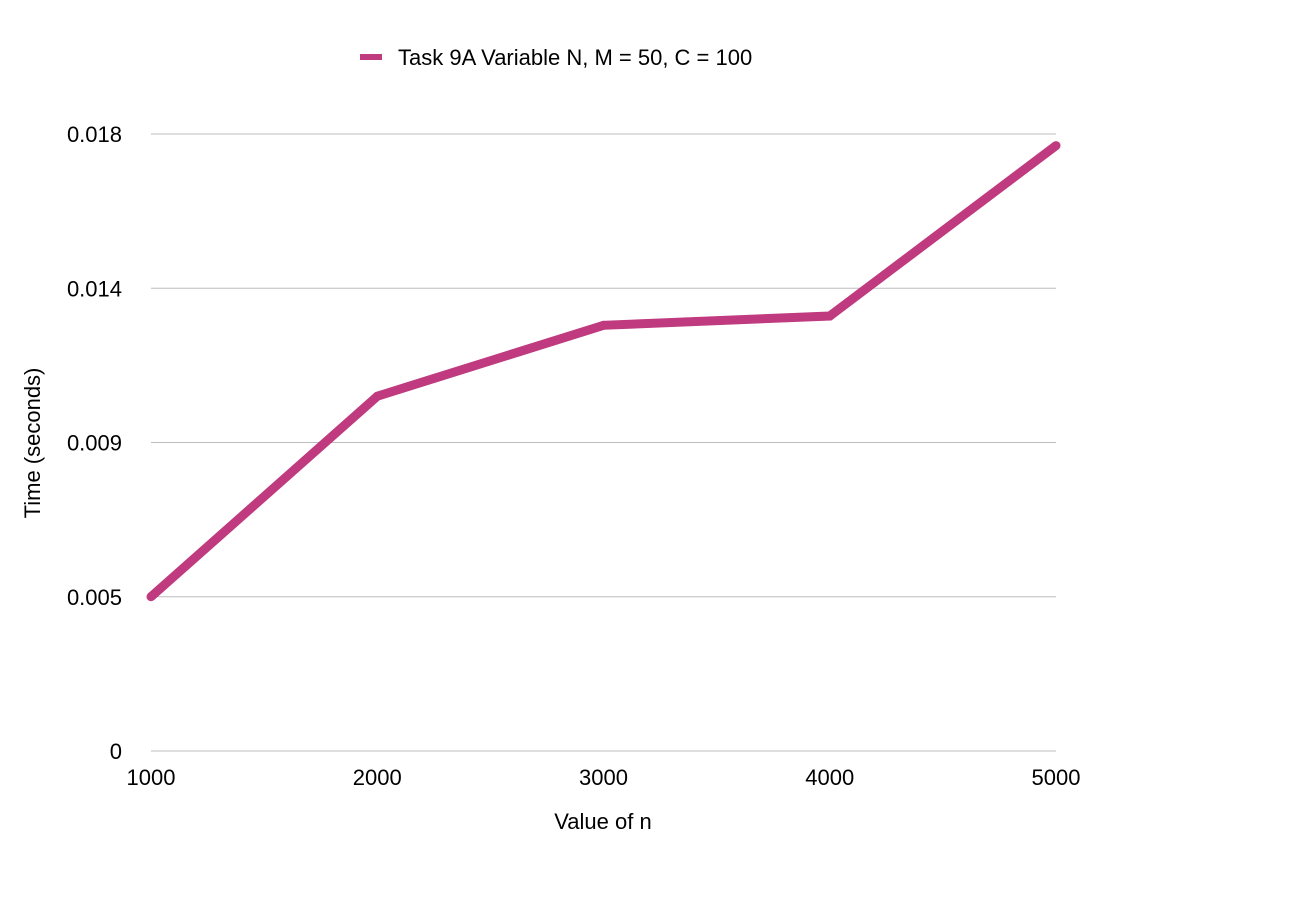 This screenshot has height=905, width=1300. Describe the element at coordinates (602, 821) in the screenshot. I see `x-axis-title: Value of n` at that location.